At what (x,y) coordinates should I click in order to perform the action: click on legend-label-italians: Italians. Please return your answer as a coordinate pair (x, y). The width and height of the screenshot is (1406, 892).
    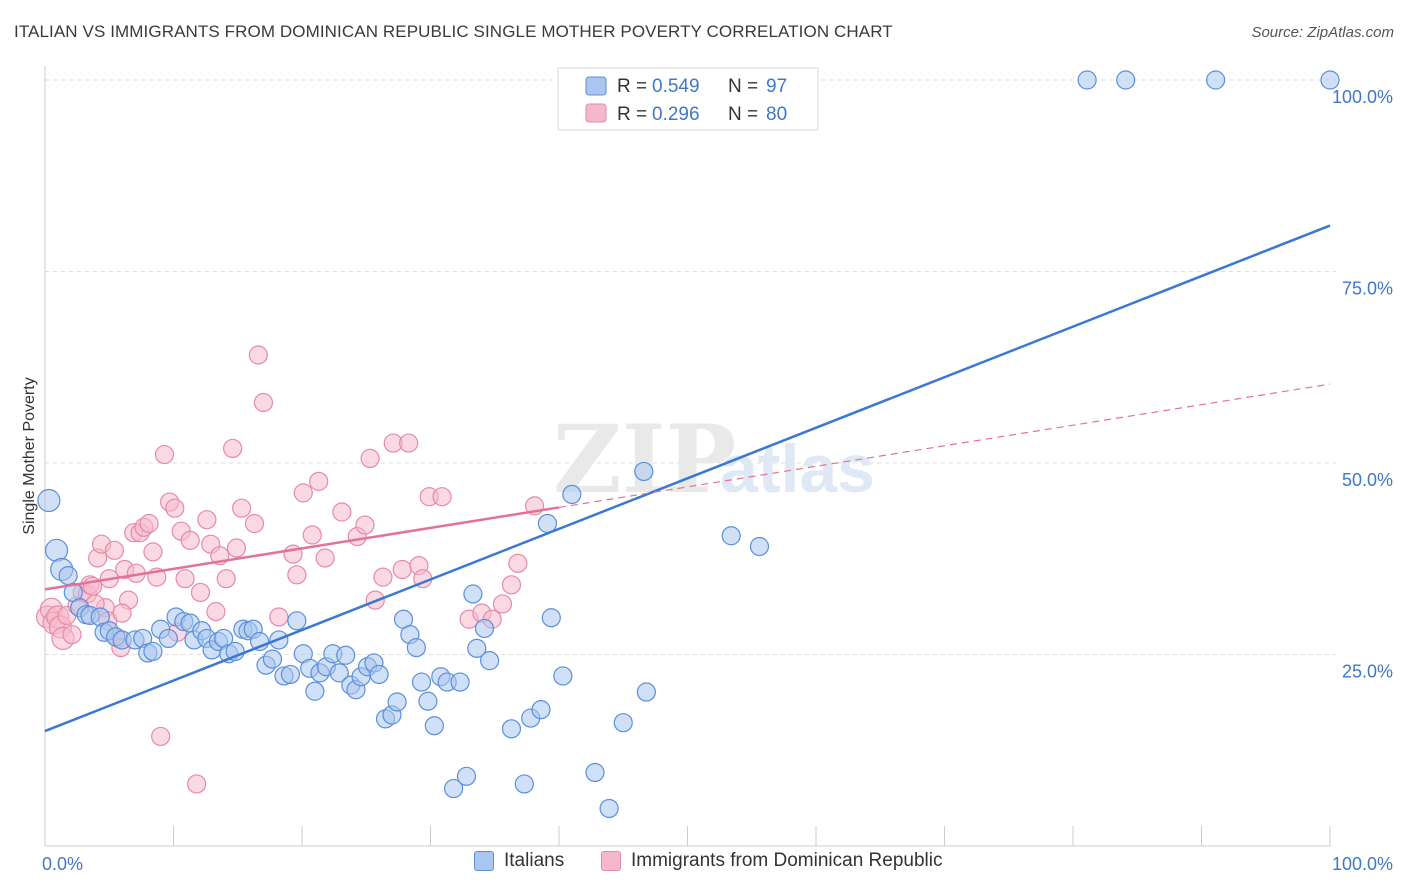
    Looking at the image, I should click on (534, 860).